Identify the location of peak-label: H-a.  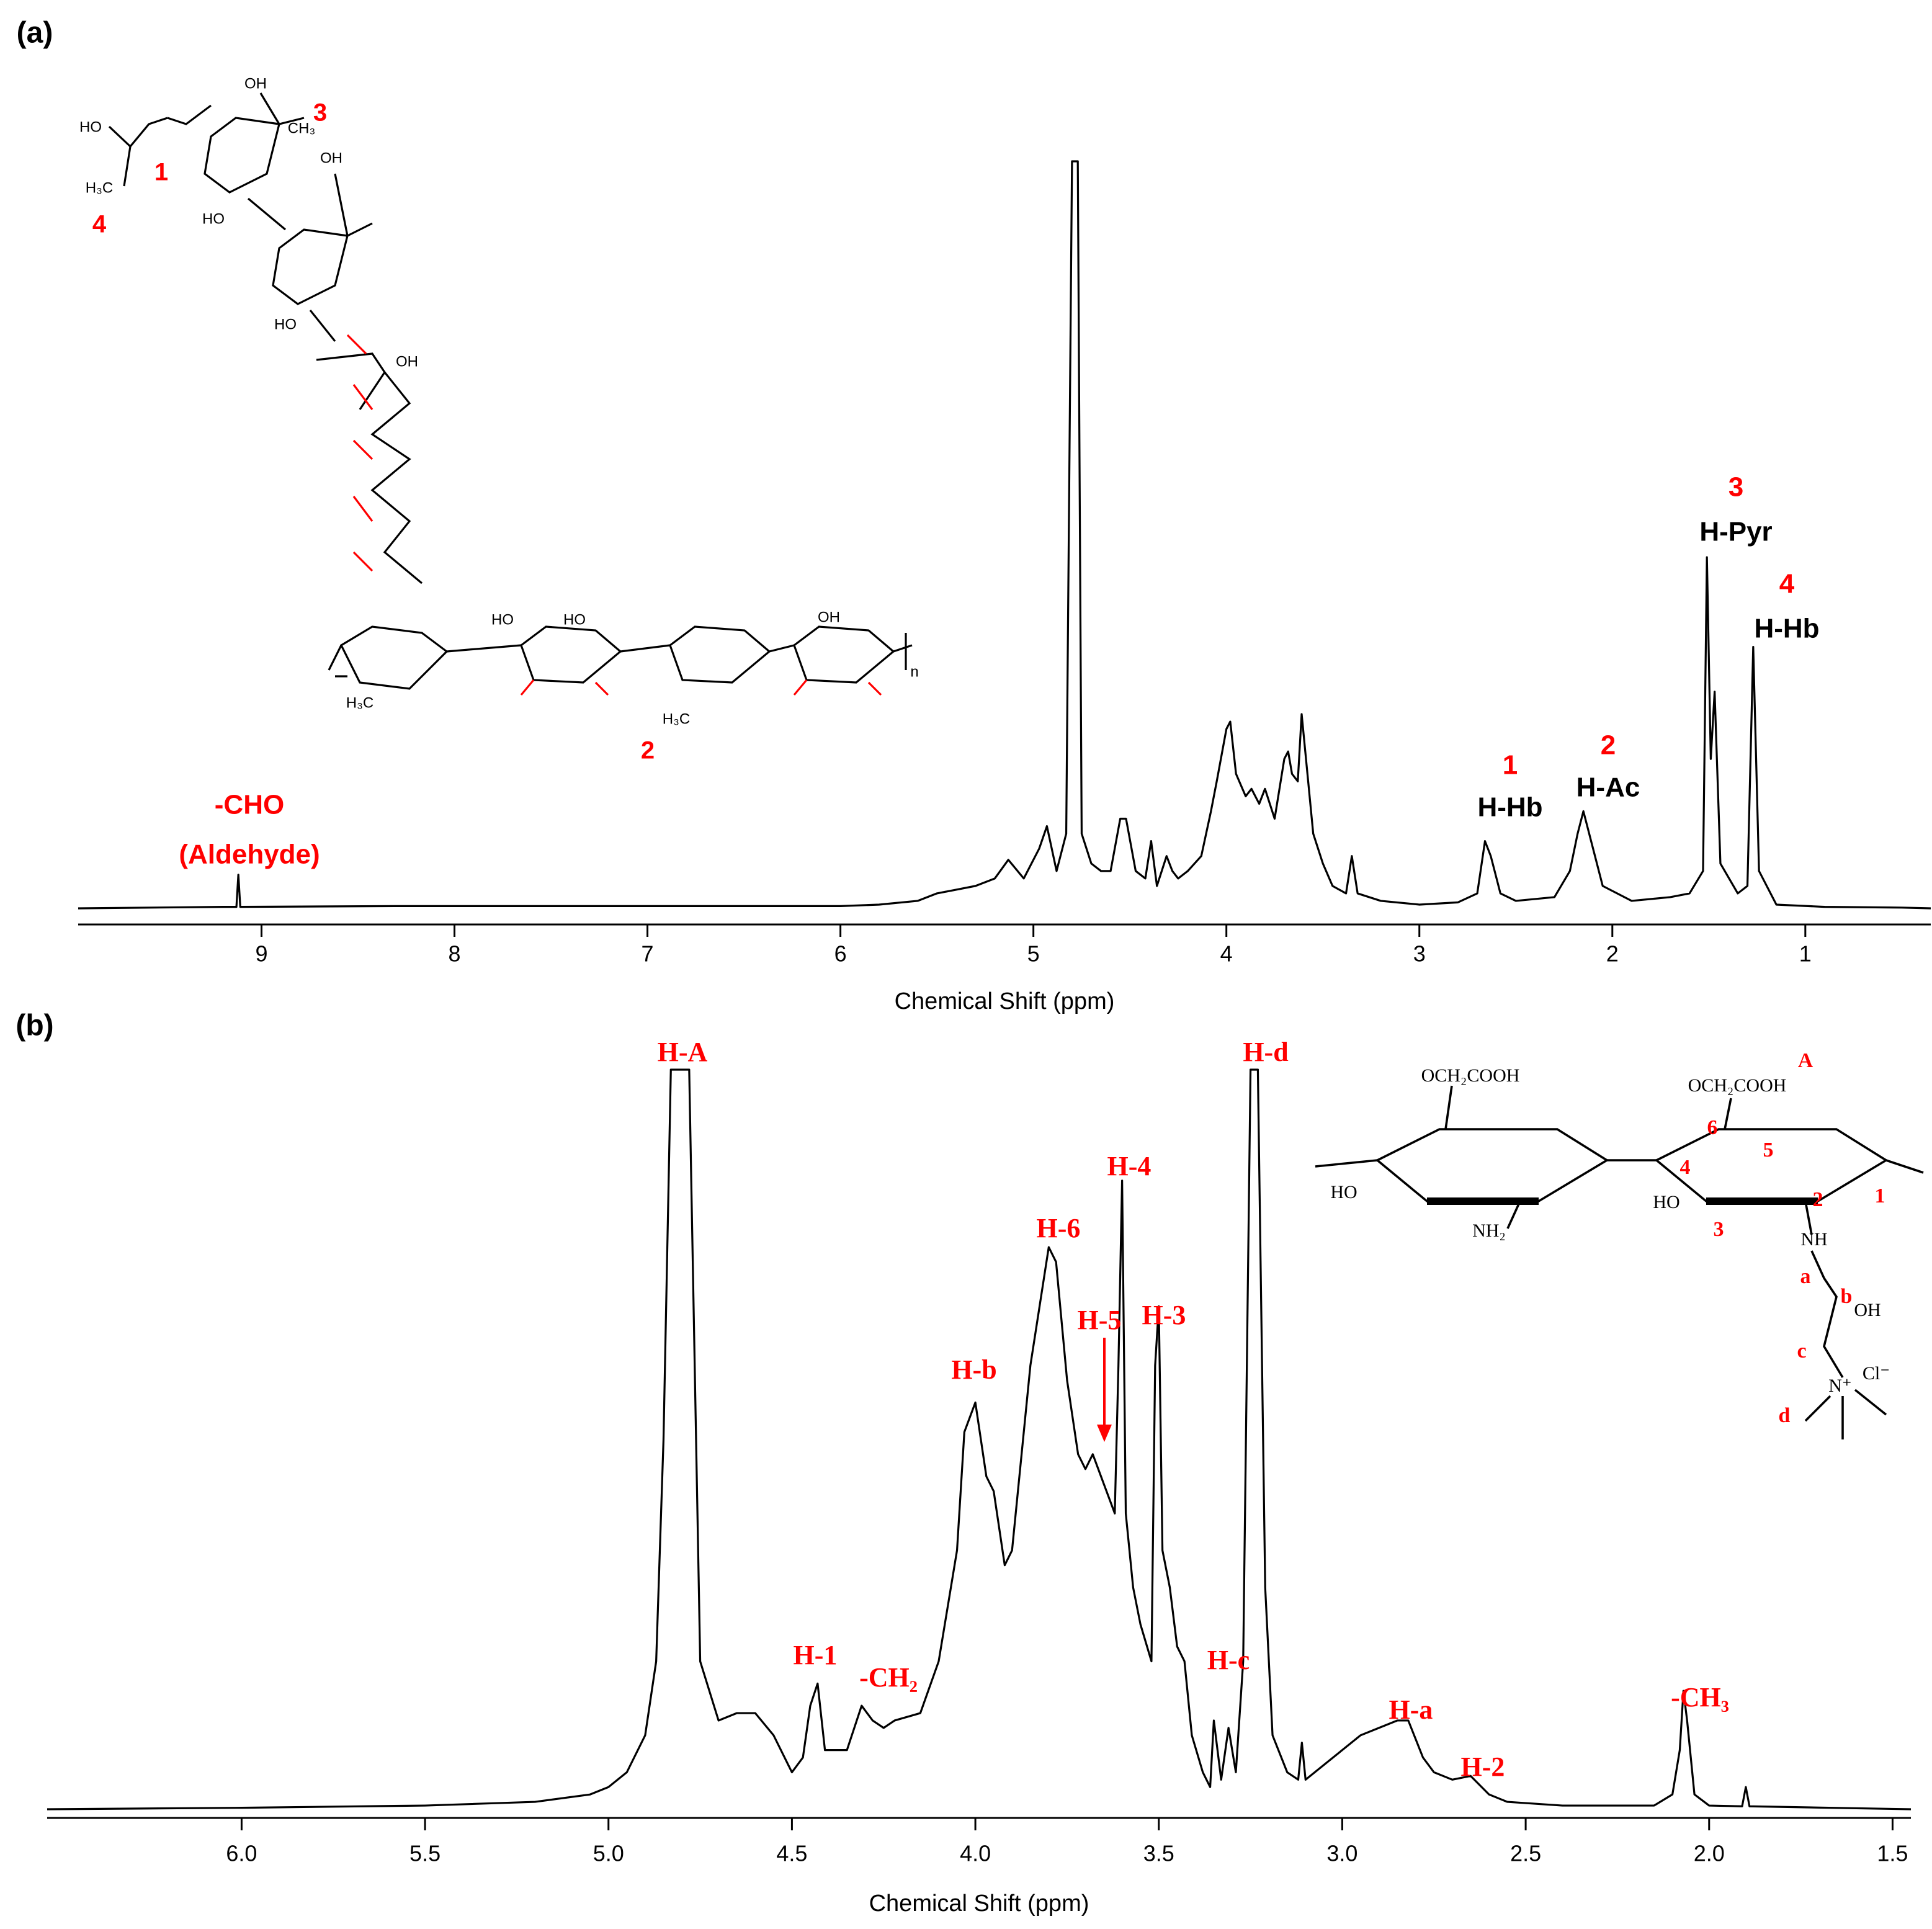
(1411, 1709).